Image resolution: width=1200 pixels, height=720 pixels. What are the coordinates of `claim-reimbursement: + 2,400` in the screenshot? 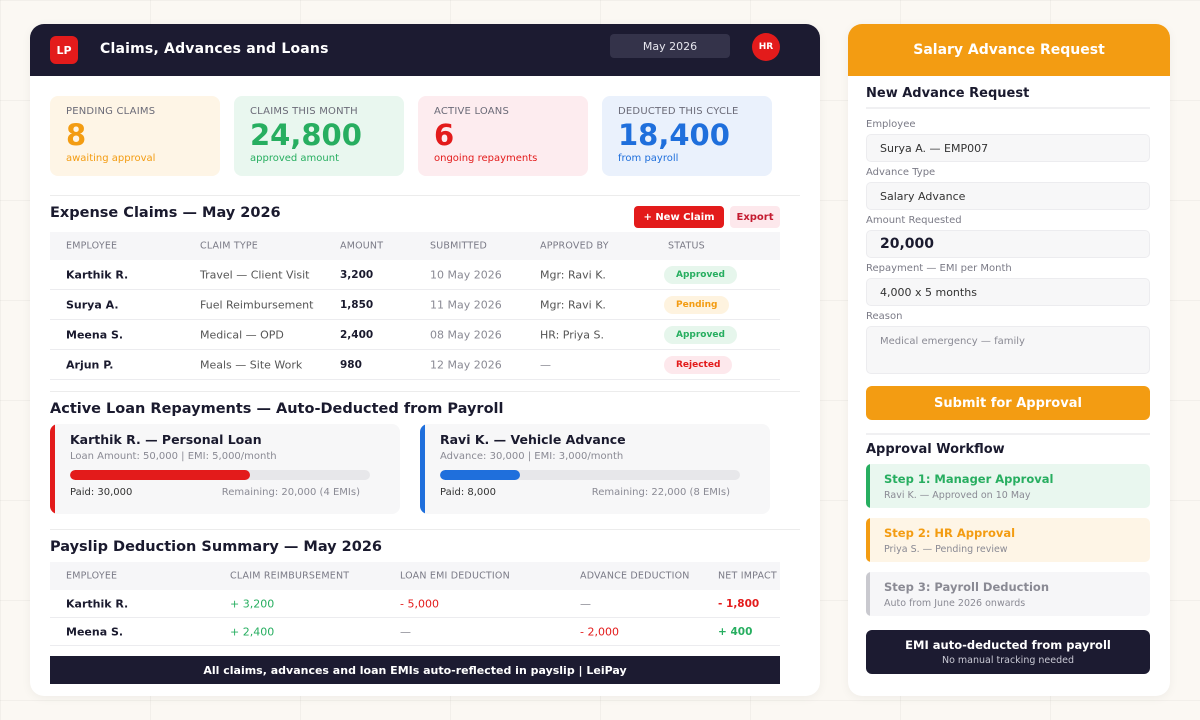 It's located at (252, 631).